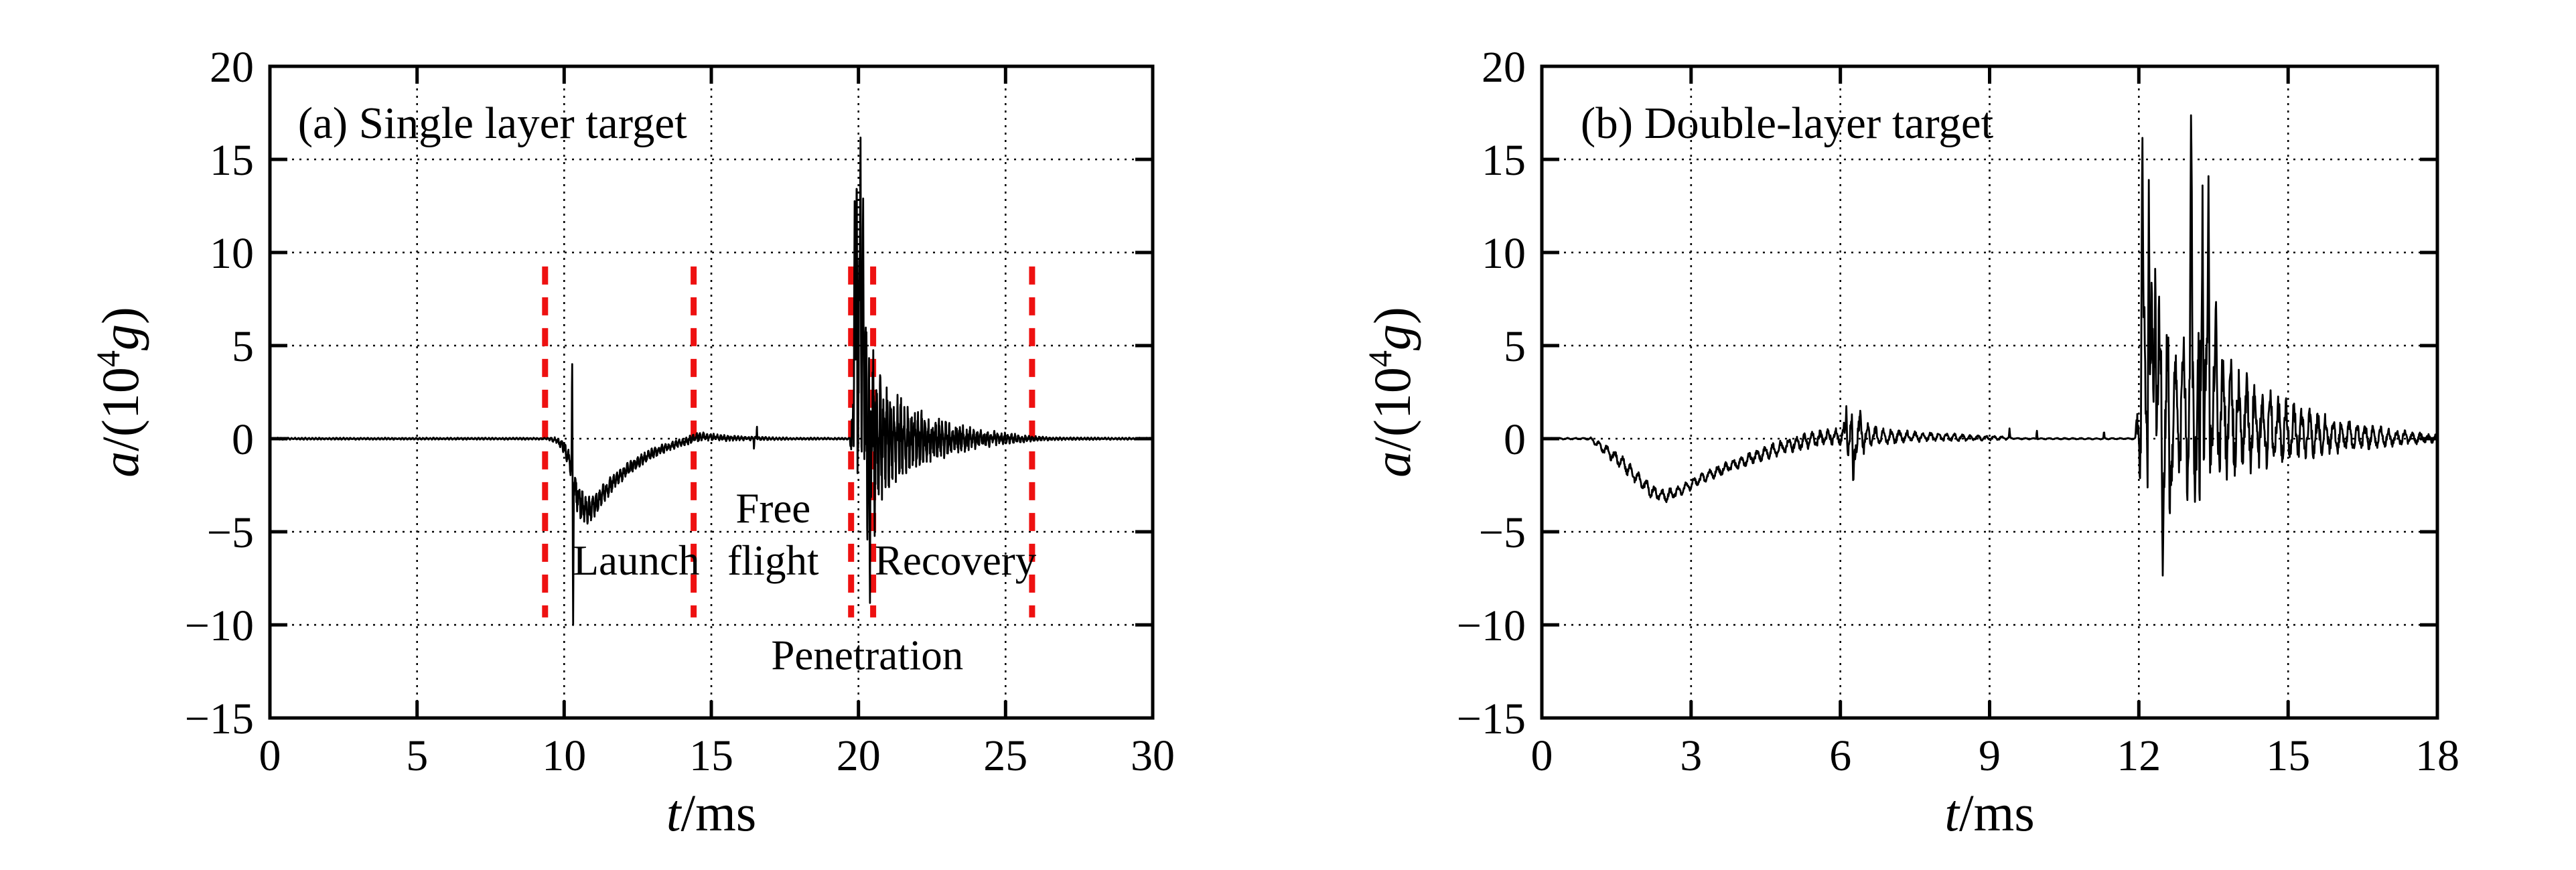 This screenshot has height=870, width=2576. I want to click on phase-label: Recovery, so click(956, 560).